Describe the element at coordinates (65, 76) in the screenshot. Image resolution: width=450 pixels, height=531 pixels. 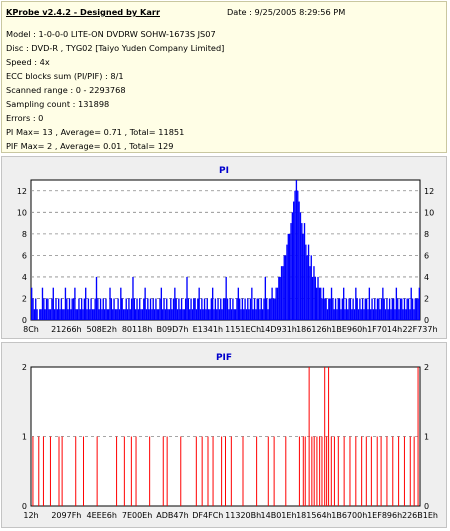
I see `ecc-line: ECC blocks sum (PI/PIF) : 8/1` at that location.